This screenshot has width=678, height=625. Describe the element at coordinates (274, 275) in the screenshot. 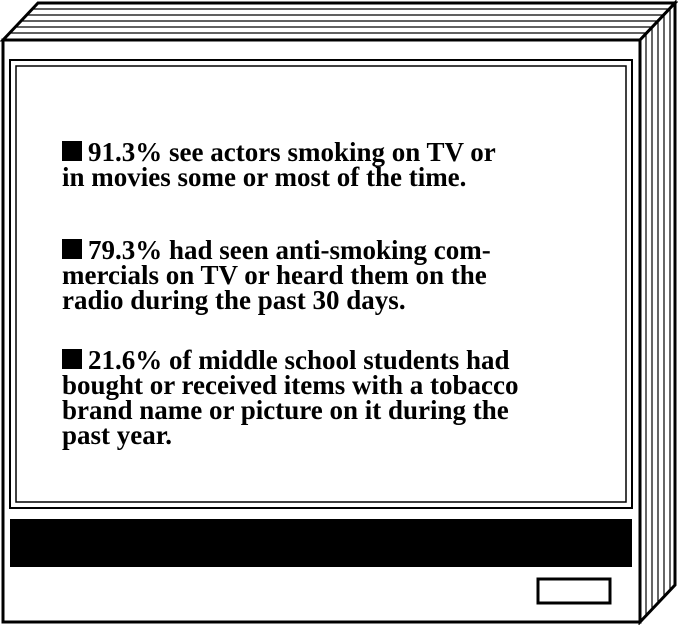

I see `fact-2-line-2: mercials on TV or heard them on the` at that location.